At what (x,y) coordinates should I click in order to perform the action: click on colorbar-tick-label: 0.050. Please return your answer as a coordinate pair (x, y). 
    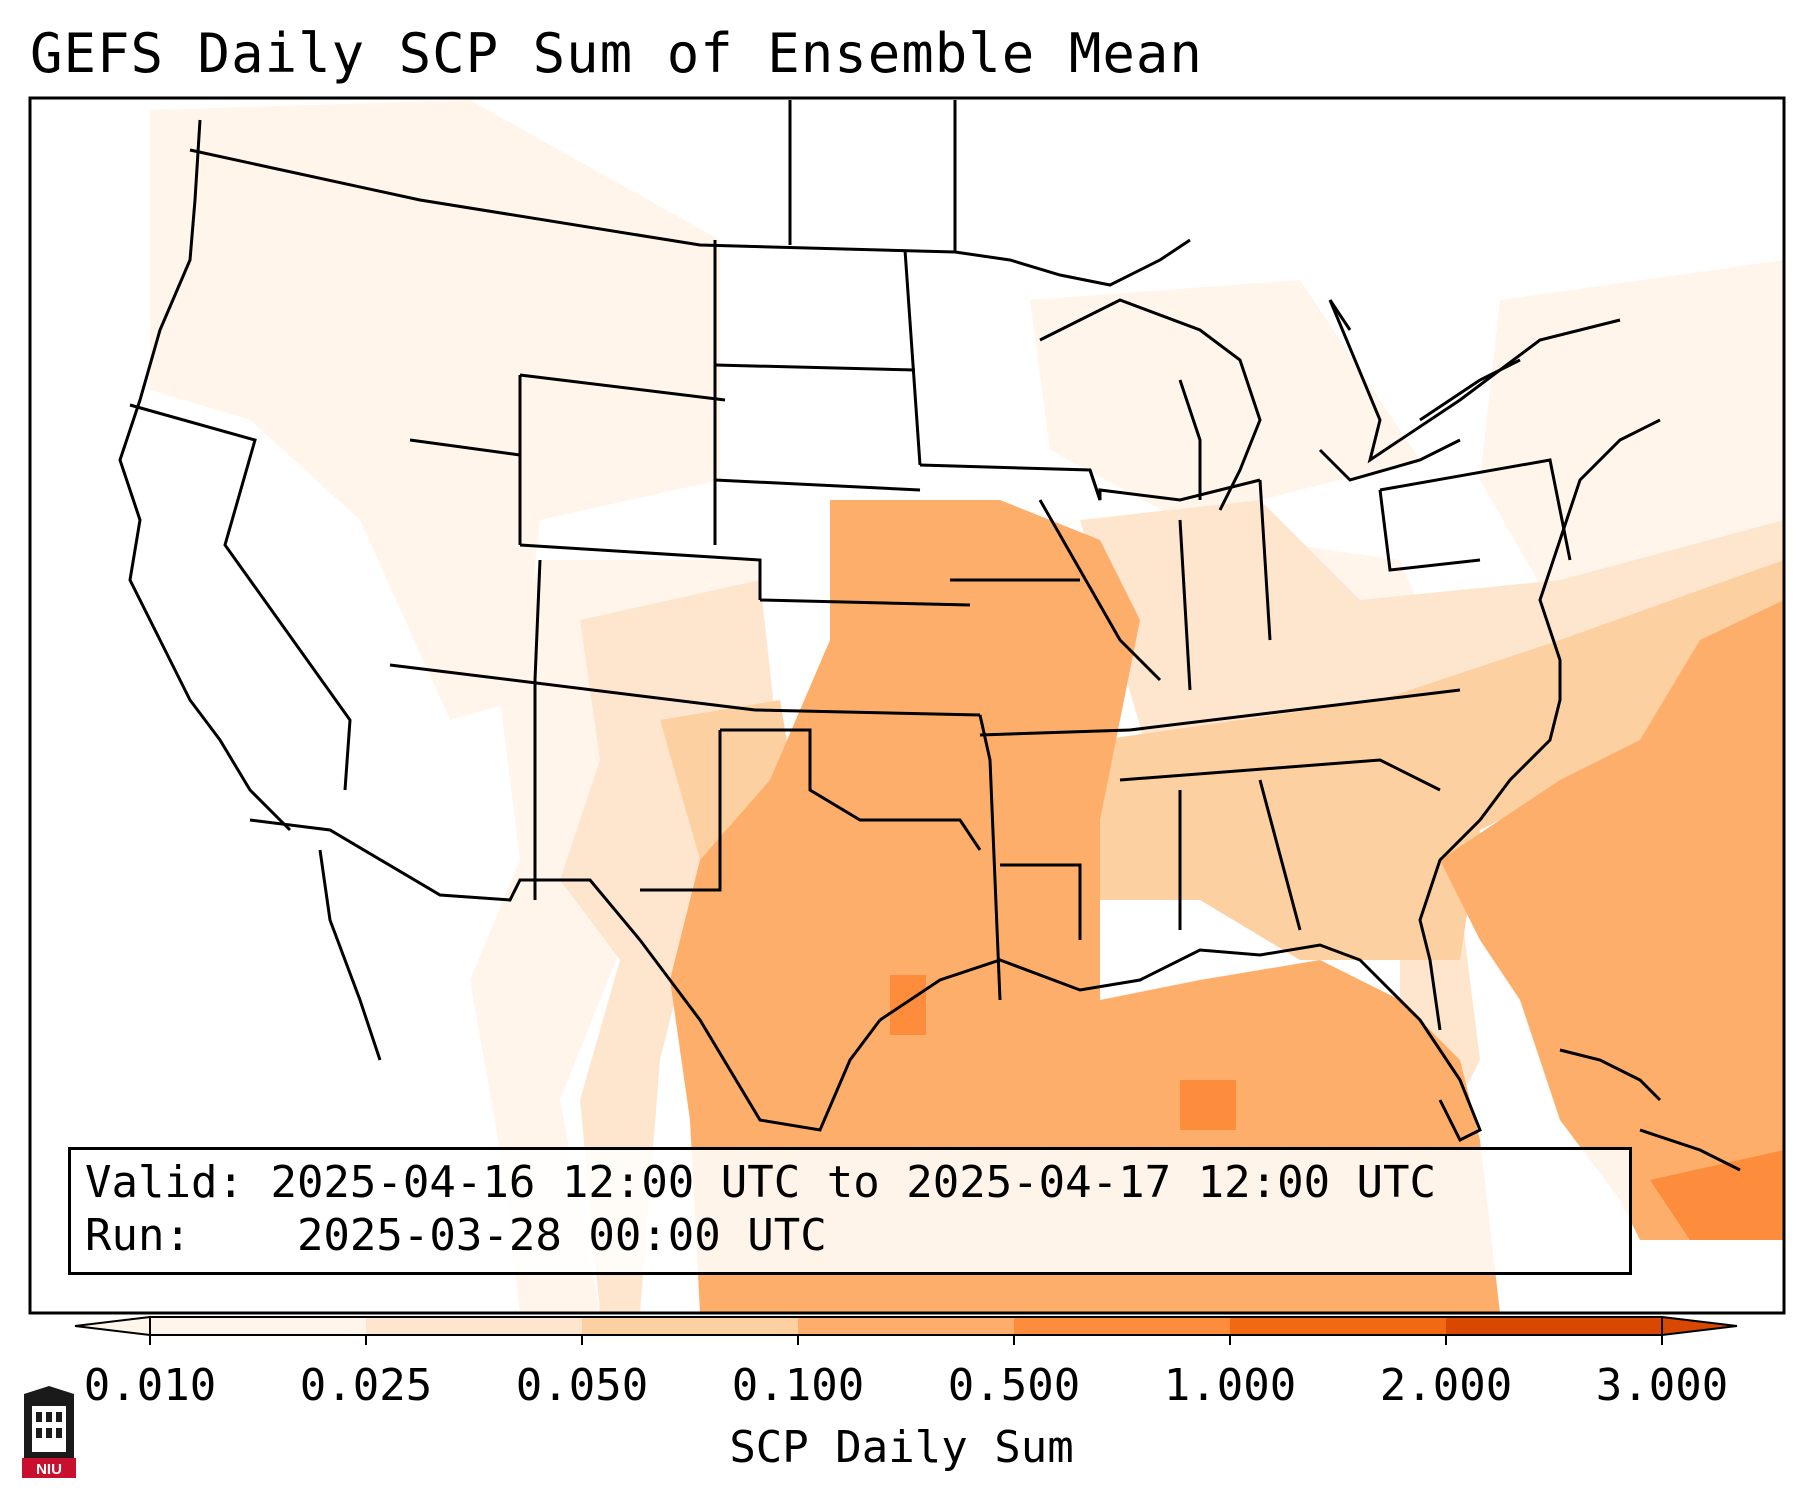
    Looking at the image, I should click on (582, 1385).